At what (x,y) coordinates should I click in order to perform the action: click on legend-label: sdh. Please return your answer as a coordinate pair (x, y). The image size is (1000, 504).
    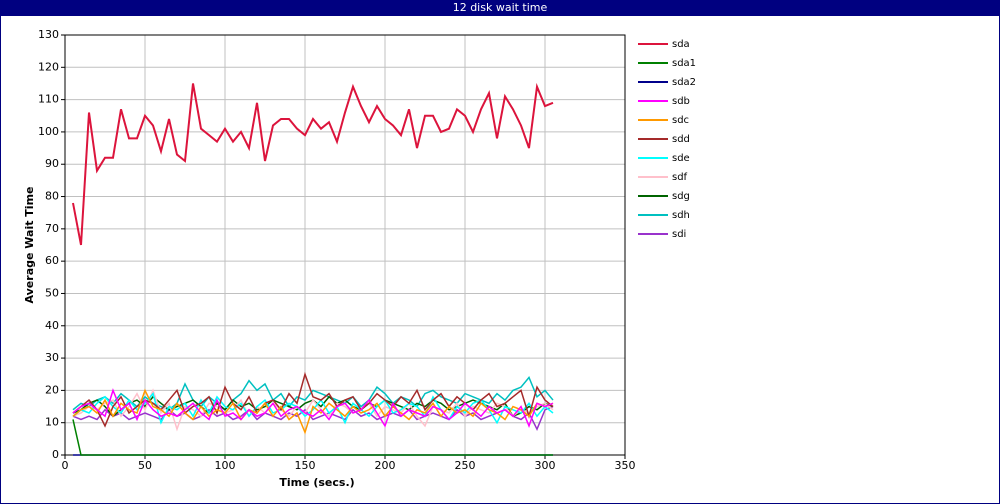
    Looking at the image, I should click on (681, 215).